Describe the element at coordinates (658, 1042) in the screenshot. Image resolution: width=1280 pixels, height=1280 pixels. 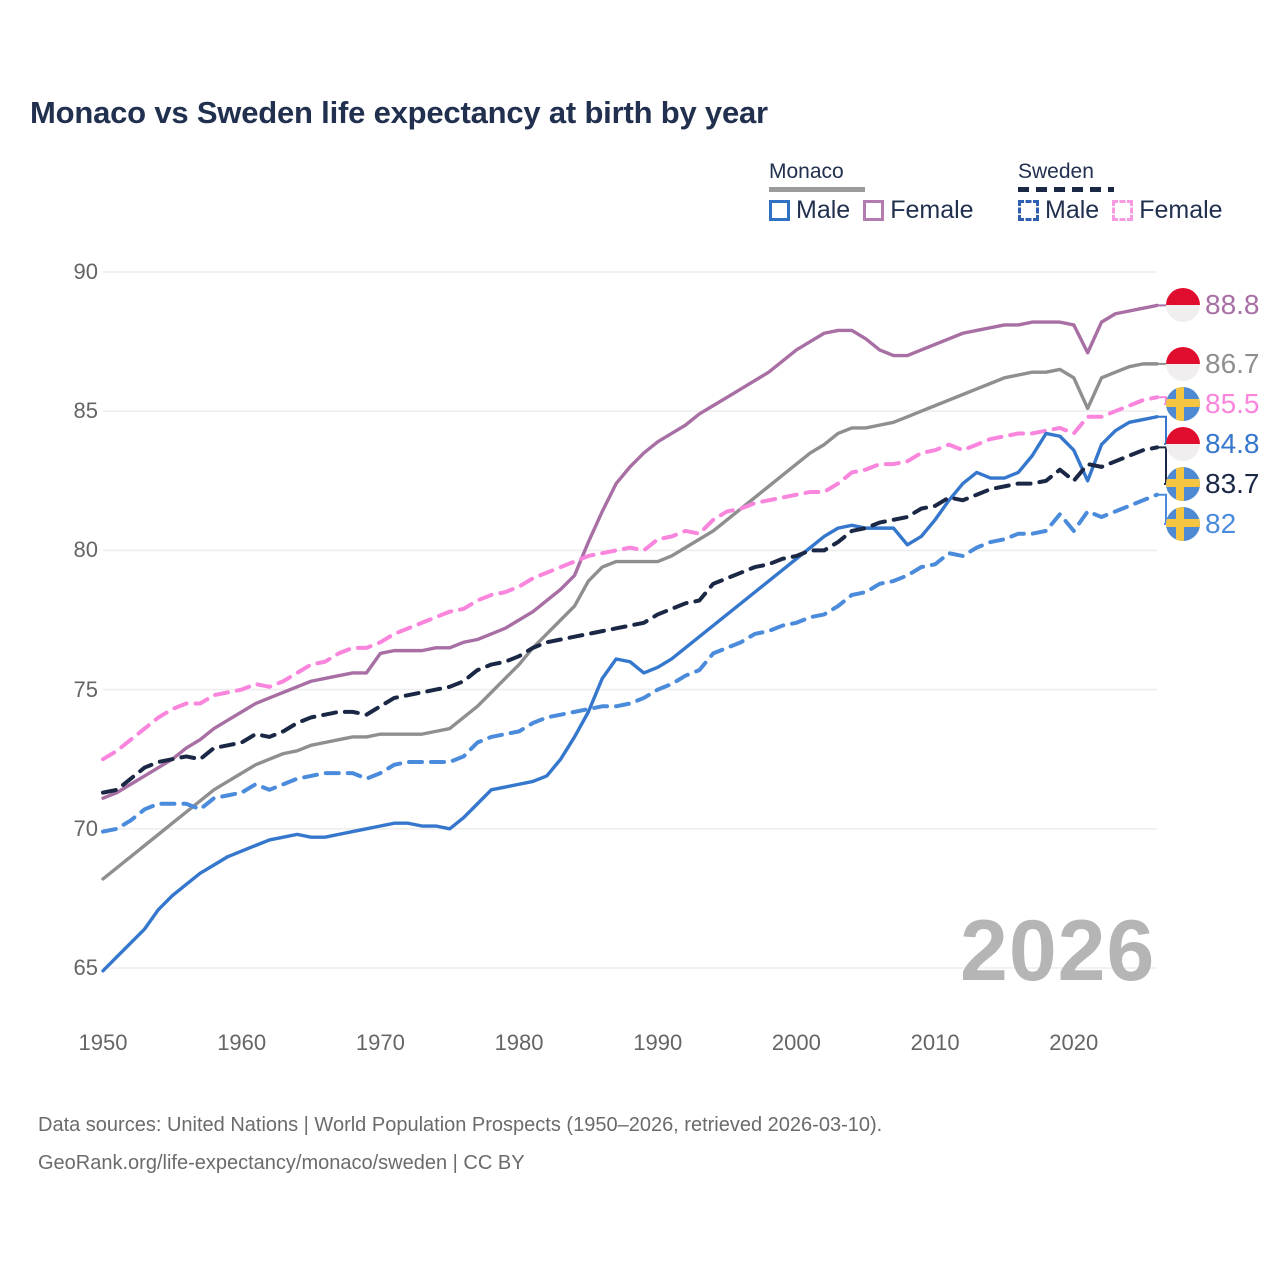
I see `x-axis-tick-label: 1990` at that location.